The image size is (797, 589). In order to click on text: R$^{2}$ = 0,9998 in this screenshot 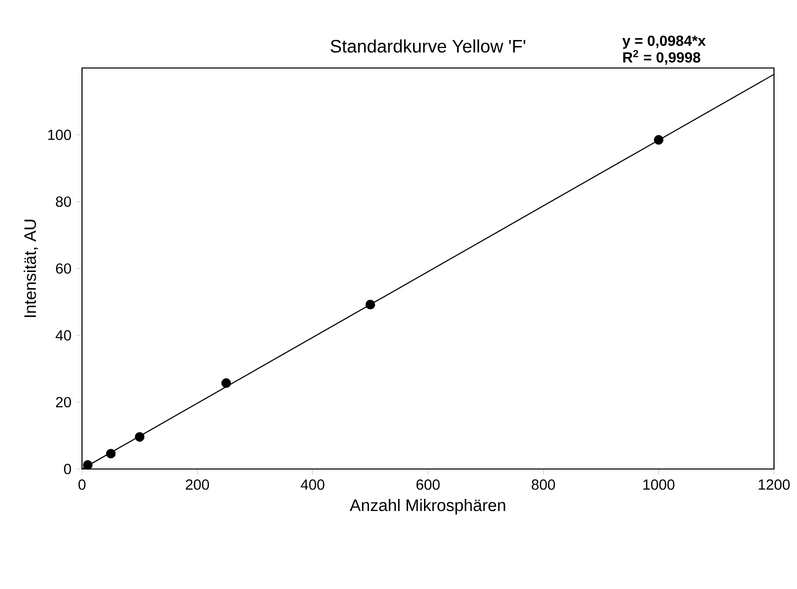, I will do `click(661, 57)`.